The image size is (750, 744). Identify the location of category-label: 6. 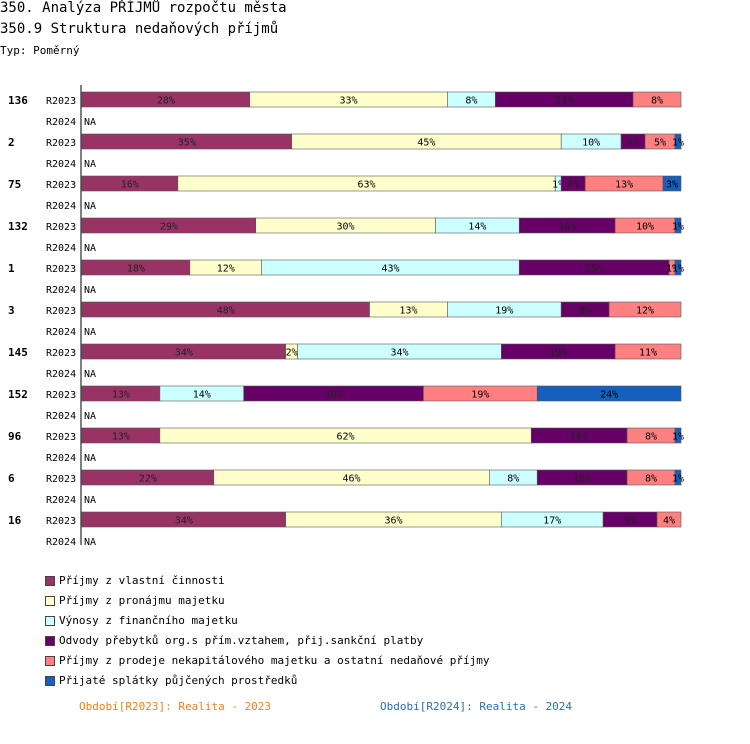
(11, 478).